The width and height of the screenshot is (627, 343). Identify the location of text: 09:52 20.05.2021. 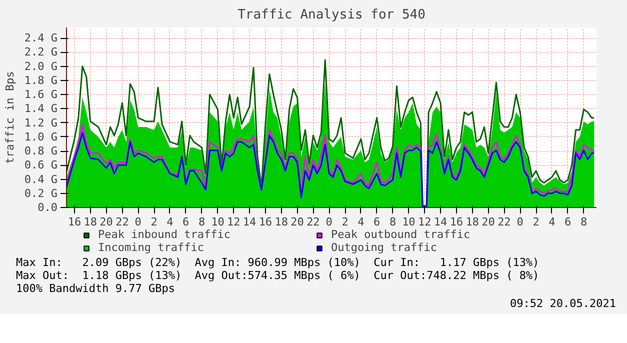
(563, 304).